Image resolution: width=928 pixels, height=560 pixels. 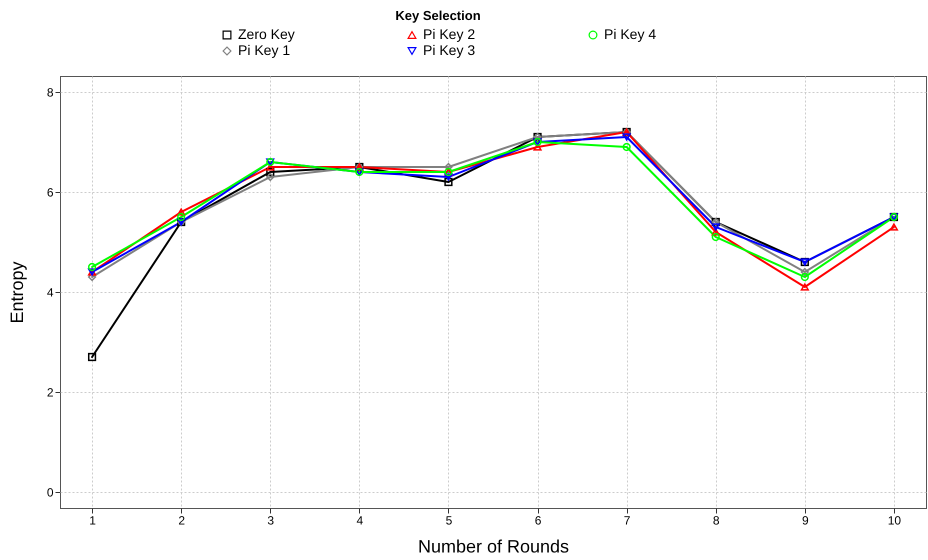 What do you see at coordinates (895, 521) in the screenshot?
I see `x-tick-label: 10` at bounding box center [895, 521].